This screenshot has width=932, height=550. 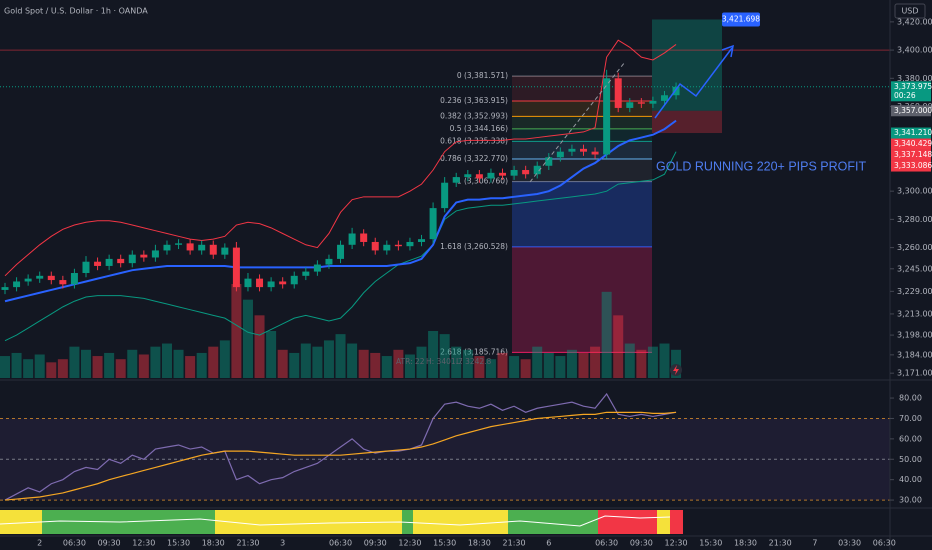 I want to click on currency-box, so click(x=910, y=11).